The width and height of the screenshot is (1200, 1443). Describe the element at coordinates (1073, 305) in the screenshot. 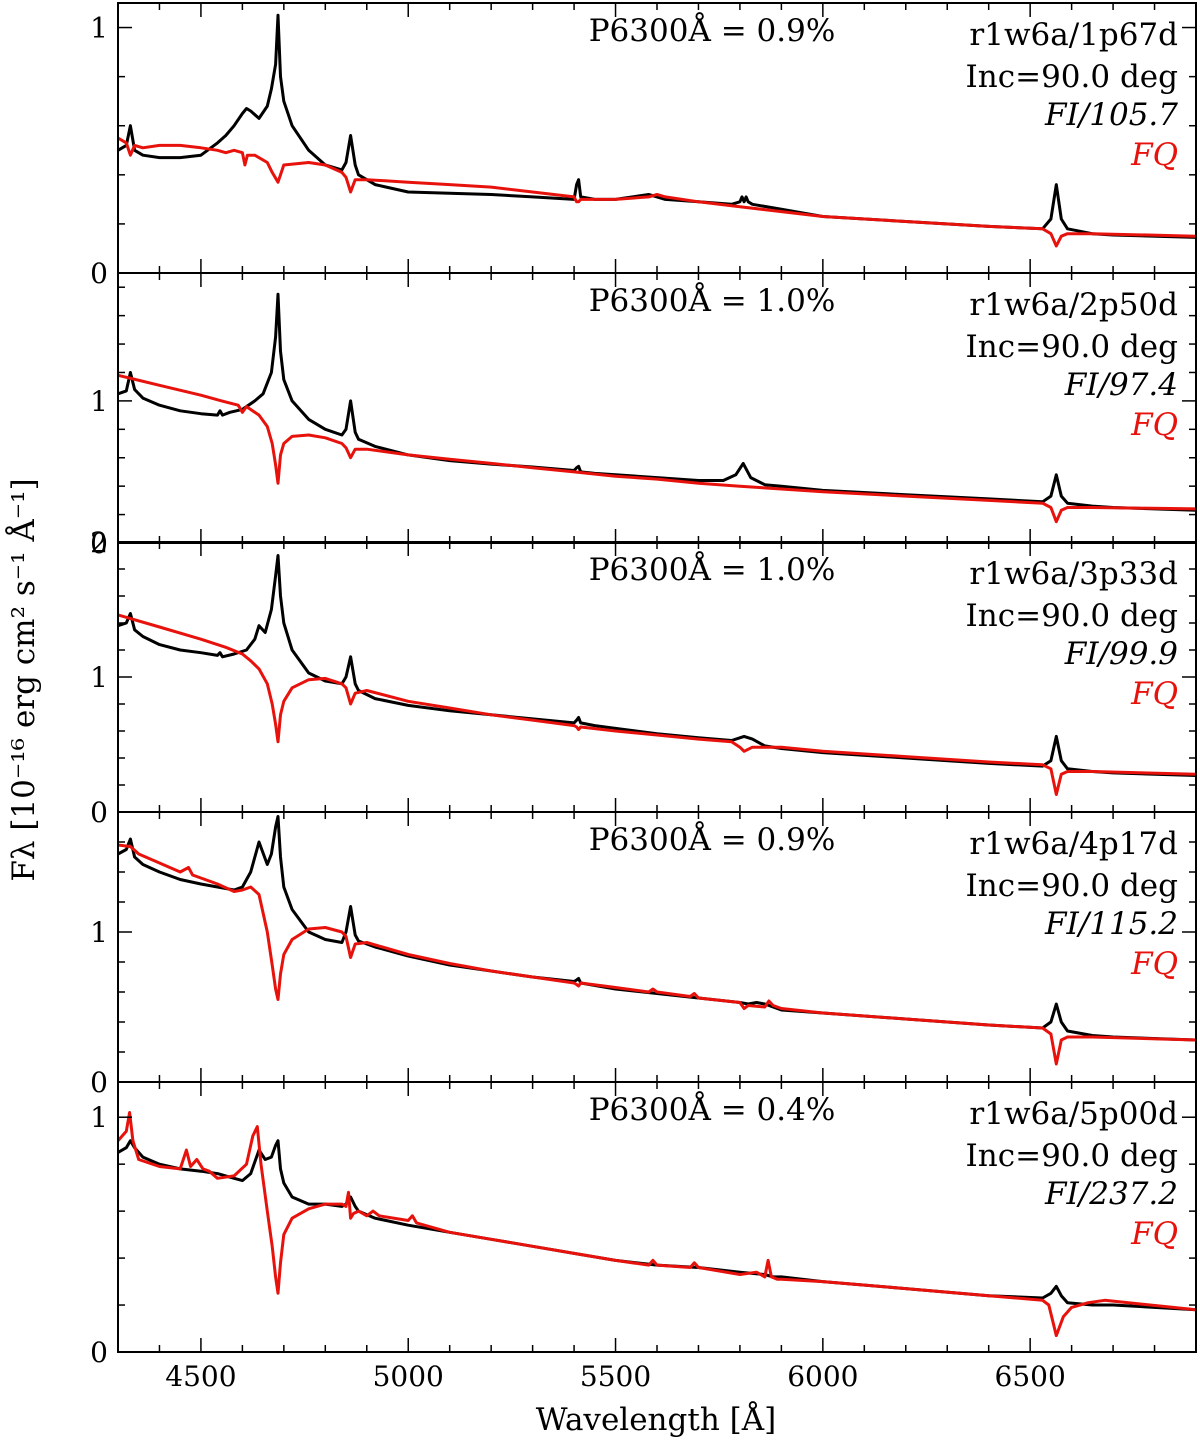

I see `panel-label: r1w6a/2p50d` at that location.